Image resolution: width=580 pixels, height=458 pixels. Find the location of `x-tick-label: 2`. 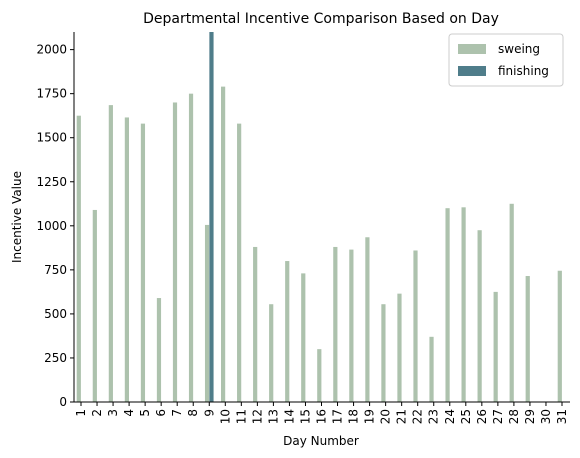

x-tick-label: 2 is located at coordinates (97, 413).